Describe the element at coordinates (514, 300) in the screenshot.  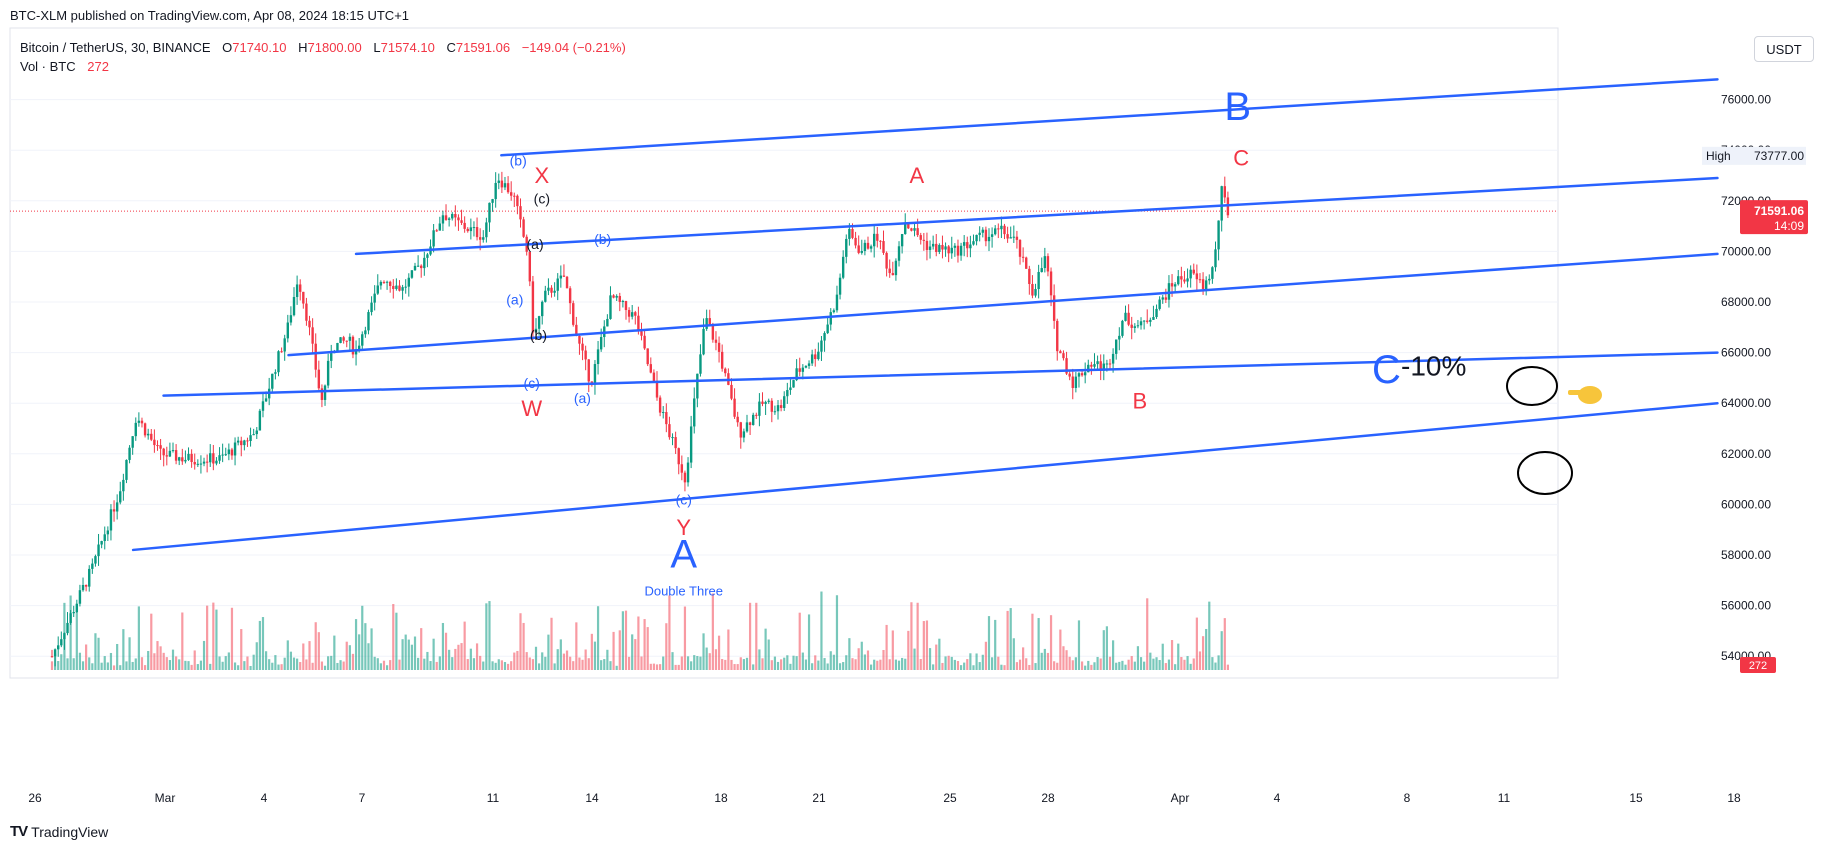
I see `wave-label: (a)` at that location.